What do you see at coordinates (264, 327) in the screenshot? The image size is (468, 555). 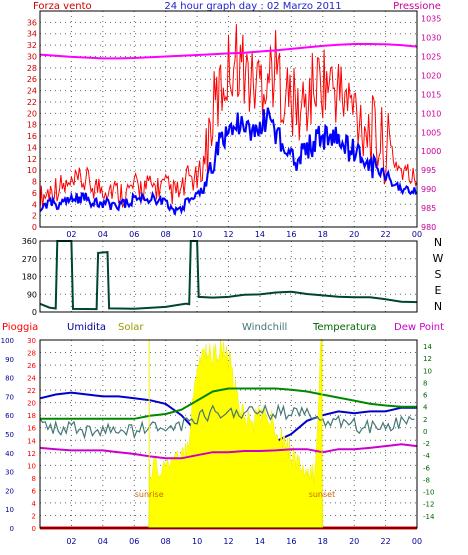 I see `legend-windchill: Windchill` at bounding box center [264, 327].